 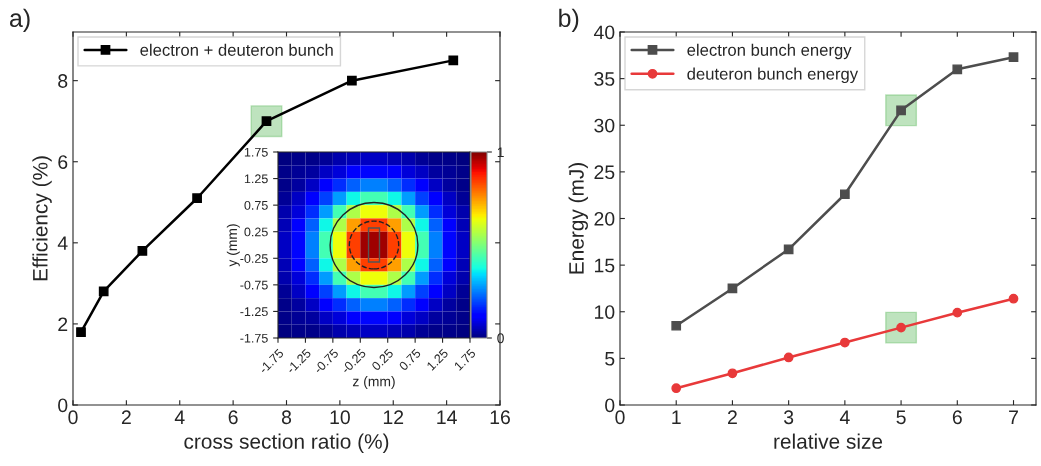 What do you see at coordinates (256, 205) in the screenshot?
I see `y-tick-label: 0.75` at bounding box center [256, 205].